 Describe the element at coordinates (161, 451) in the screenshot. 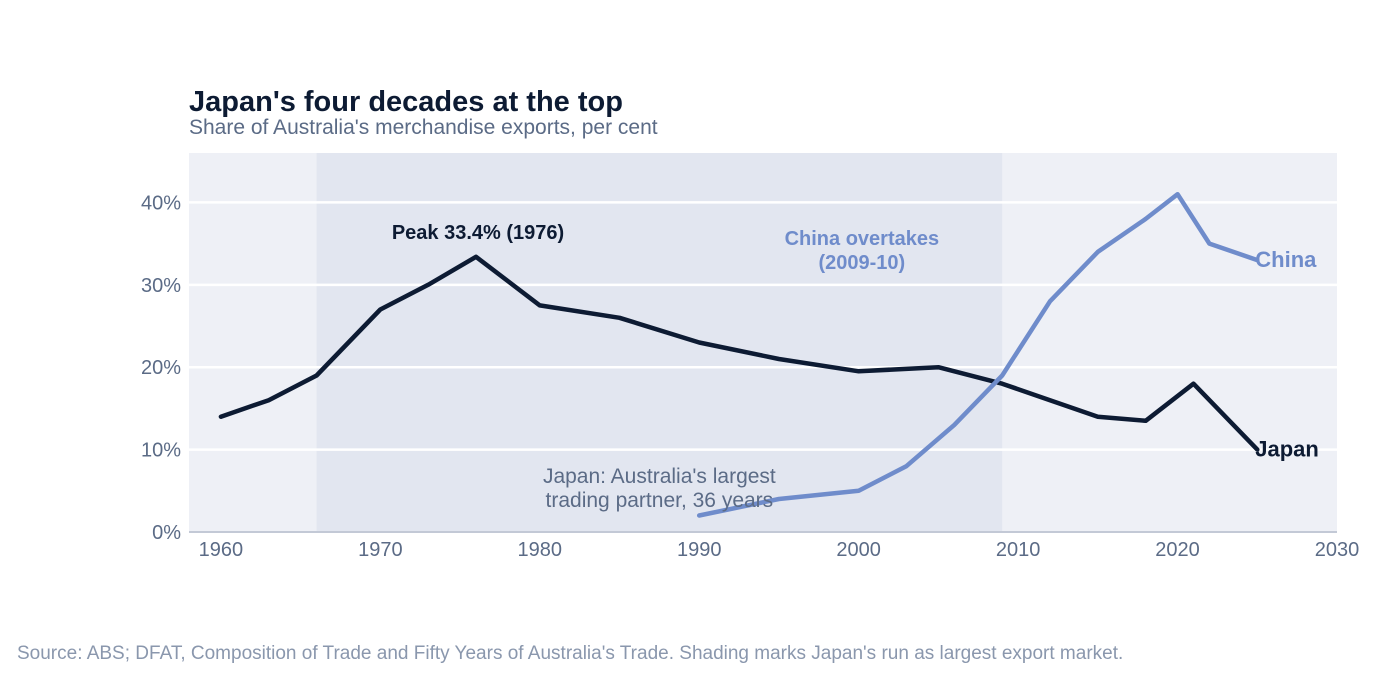

I see `y-tick-label: 10%` at that location.